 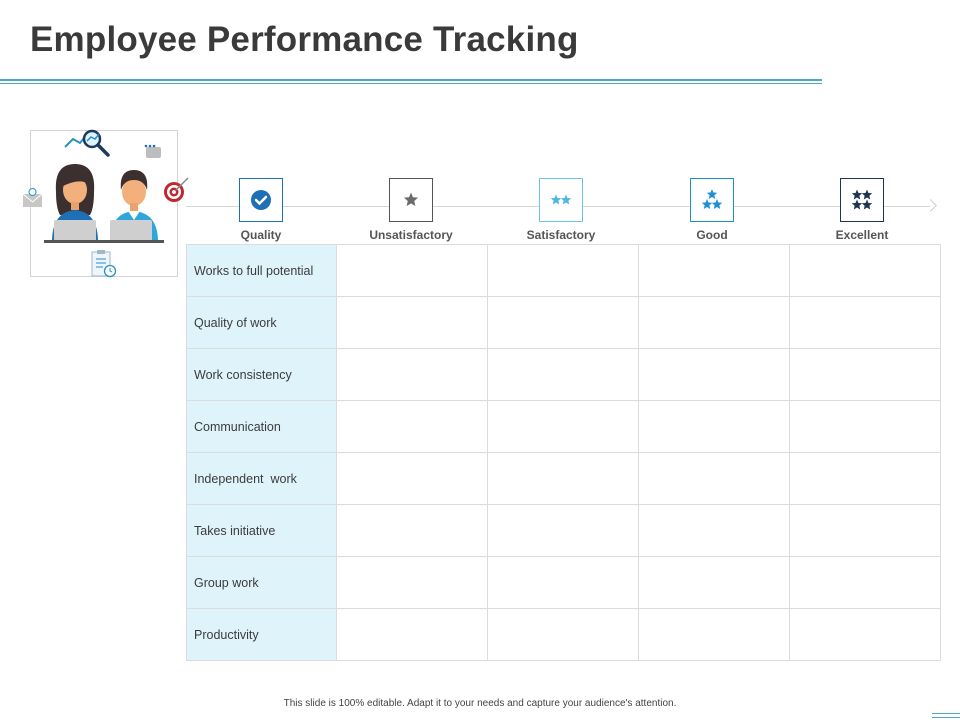 What do you see at coordinates (411, 235) in the screenshot?
I see `rating-label-unsatisfactory: Unsatisfactory` at bounding box center [411, 235].